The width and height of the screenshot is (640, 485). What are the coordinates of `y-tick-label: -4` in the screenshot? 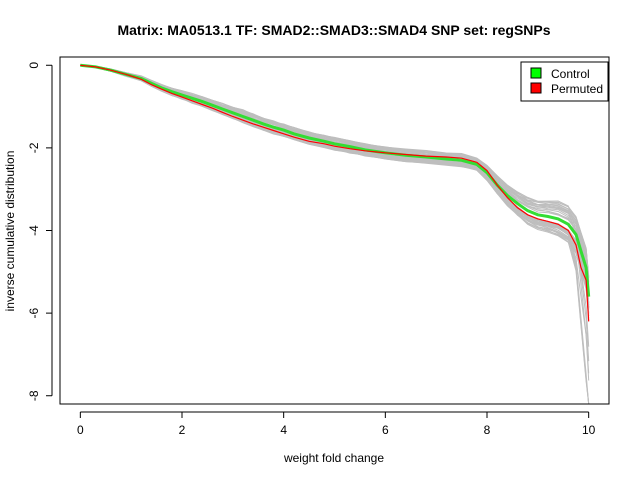 It's located at (34, 230).